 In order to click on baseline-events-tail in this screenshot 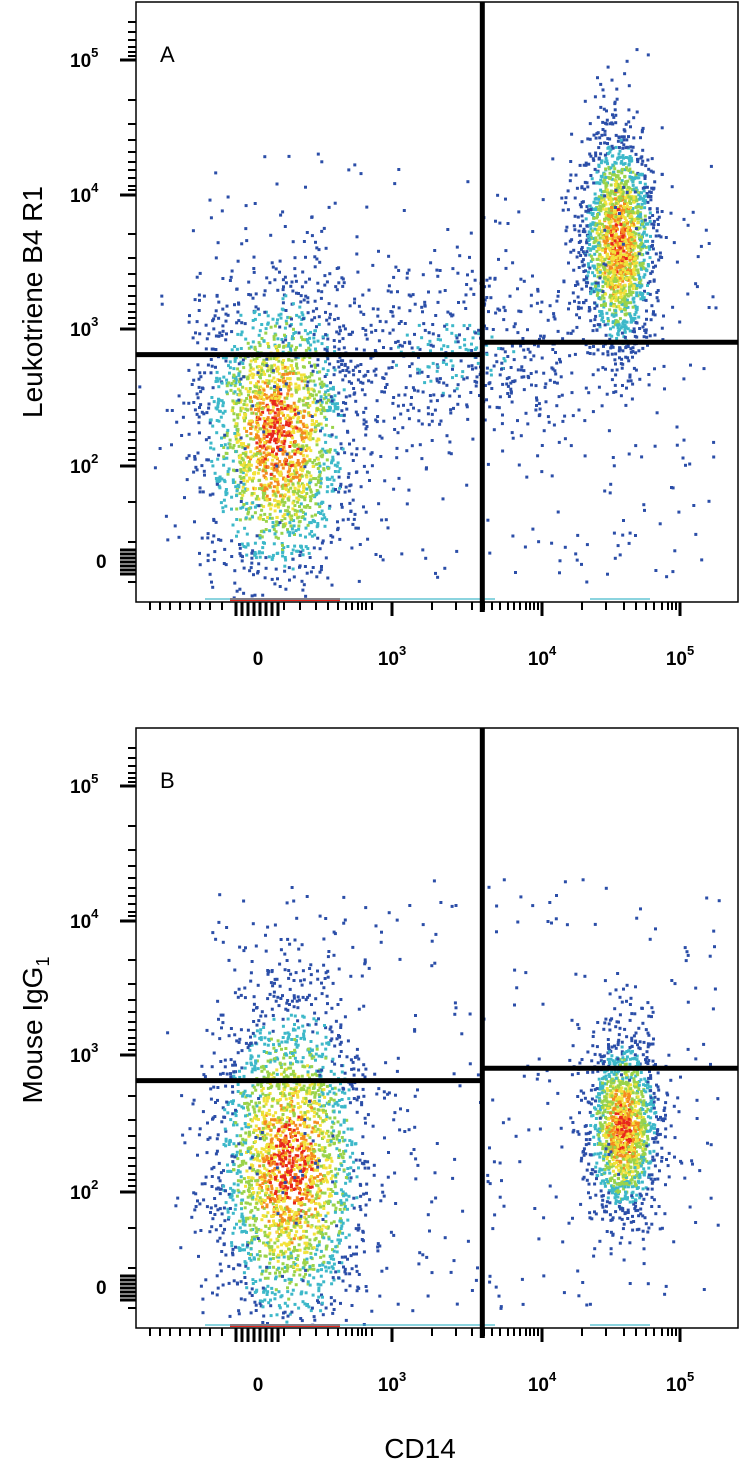, I will do `click(350, 599)`.